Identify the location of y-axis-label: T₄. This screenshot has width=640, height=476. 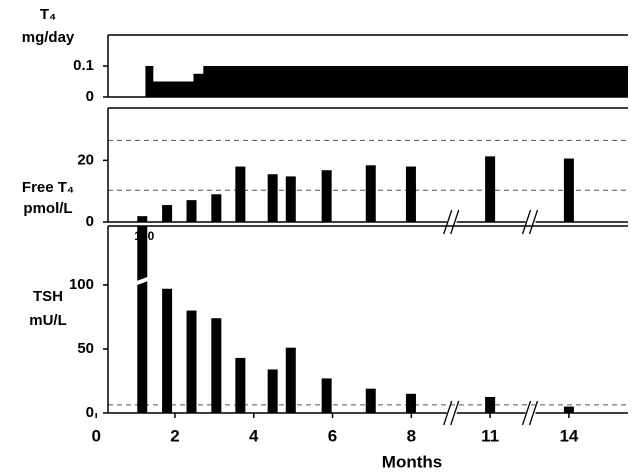
(48, 14).